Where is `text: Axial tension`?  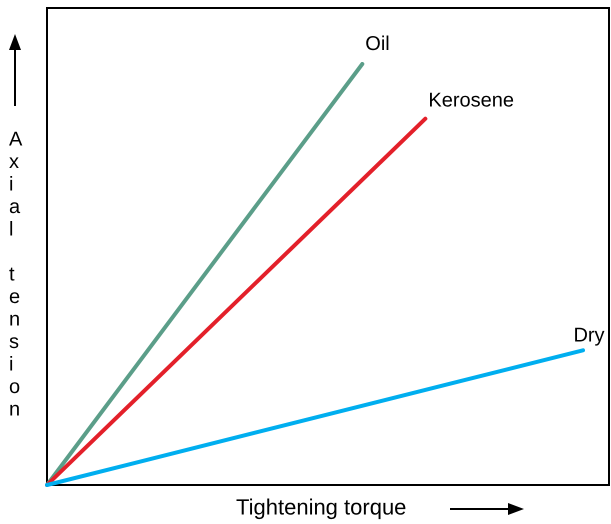
text: Axial tension is located at coordinates (15, 274).